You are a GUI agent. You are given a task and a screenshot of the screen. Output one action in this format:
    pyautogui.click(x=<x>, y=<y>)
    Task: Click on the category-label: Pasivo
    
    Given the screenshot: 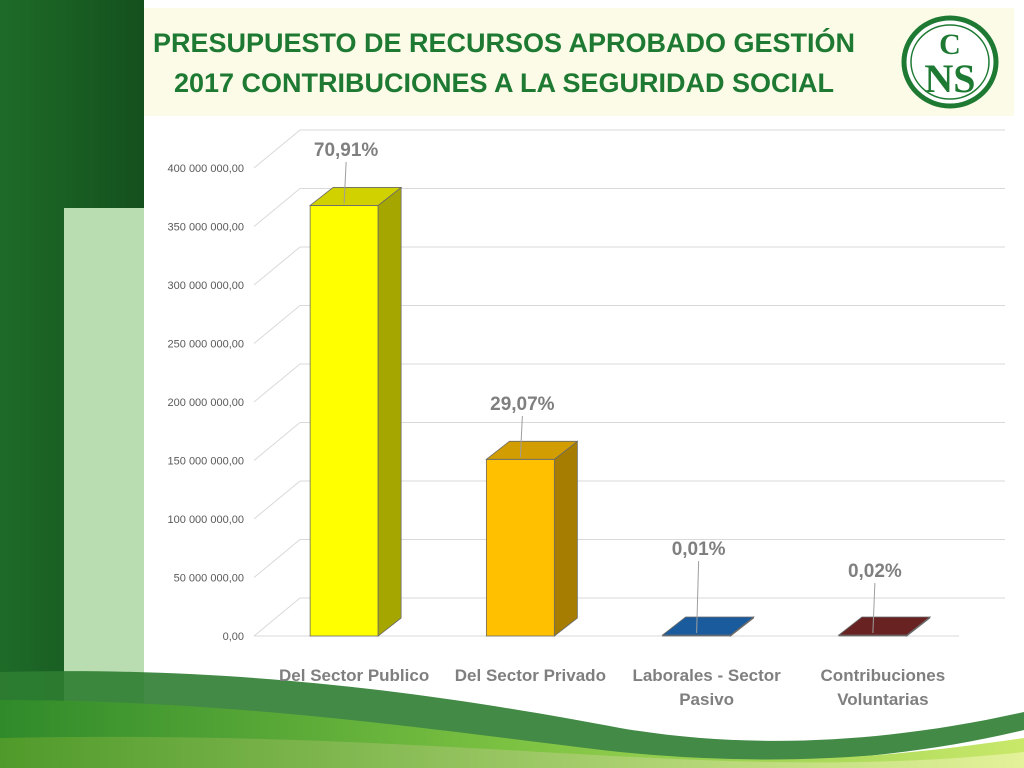 What is the action you would take?
    pyautogui.click(x=706, y=699)
    